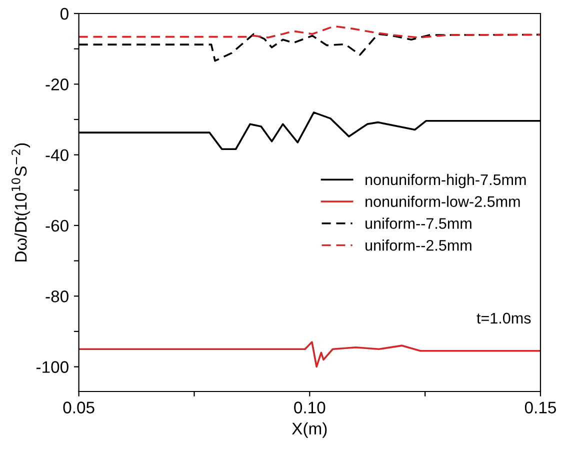 The width and height of the screenshot is (563, 450). I want to click on y-tick-label: -40, so click(57, 155).